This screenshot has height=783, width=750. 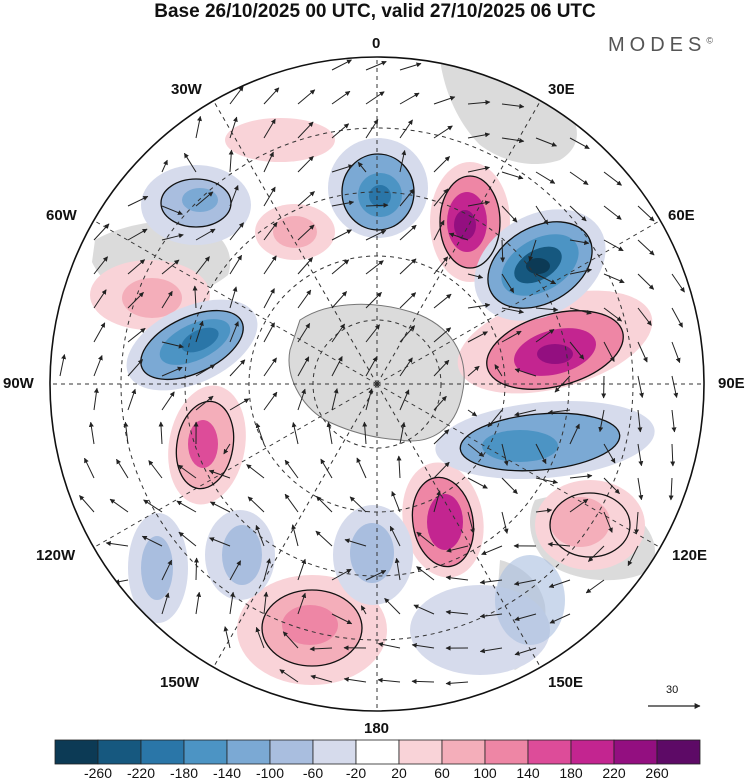 I want to click on label-60W: 60W, so click(x=61, y=215).